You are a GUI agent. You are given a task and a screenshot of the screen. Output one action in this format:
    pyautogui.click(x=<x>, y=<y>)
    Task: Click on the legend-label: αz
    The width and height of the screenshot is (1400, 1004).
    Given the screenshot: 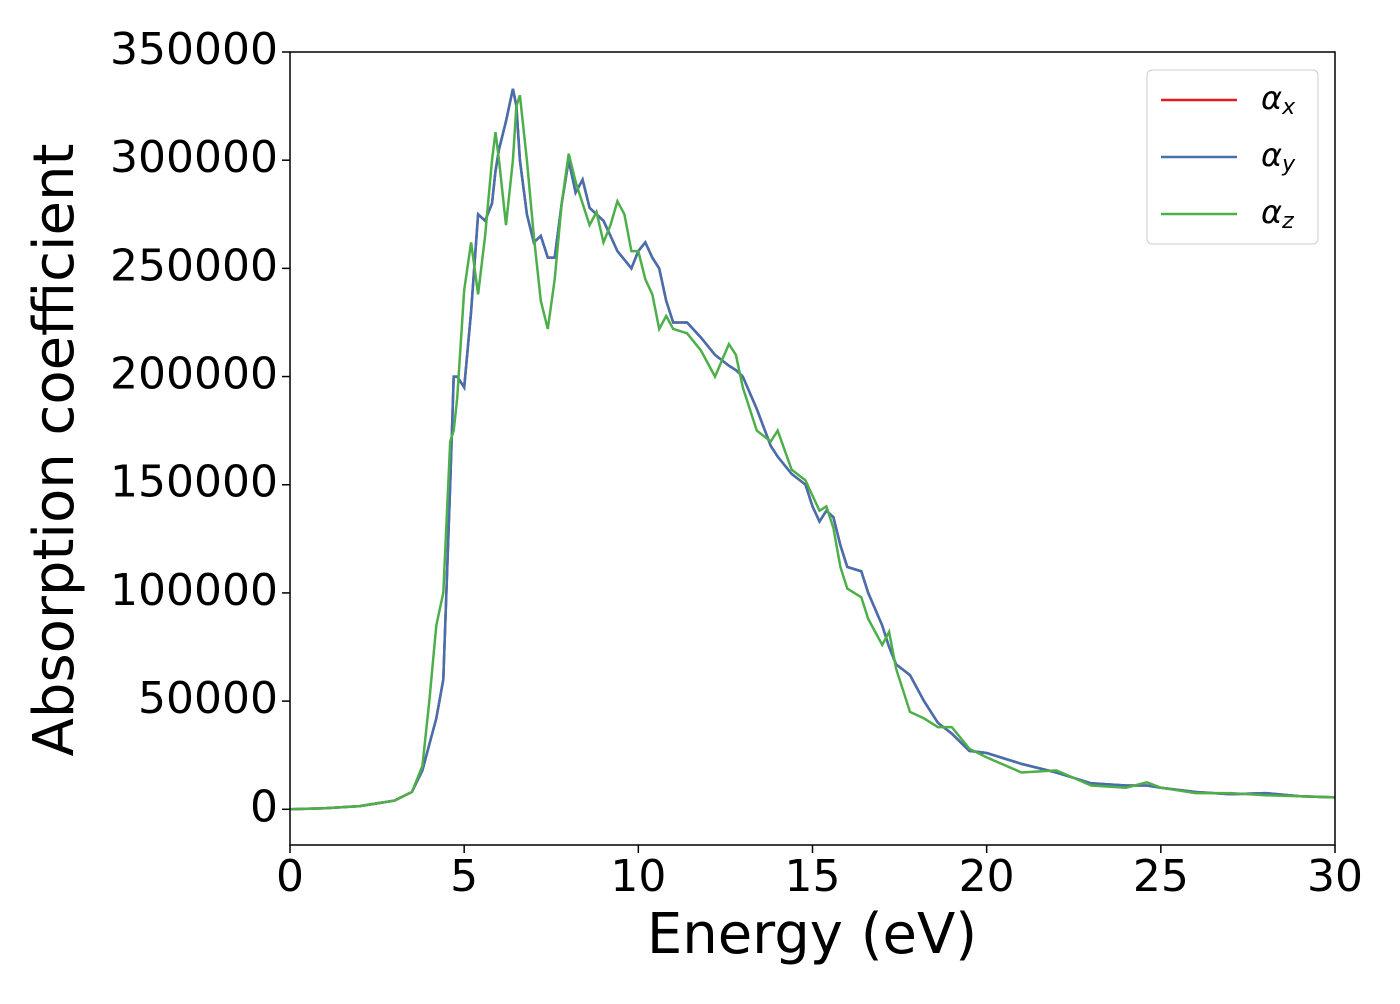 What is the action you would take?
    pyautogui.click(x=1277, y=213)
    